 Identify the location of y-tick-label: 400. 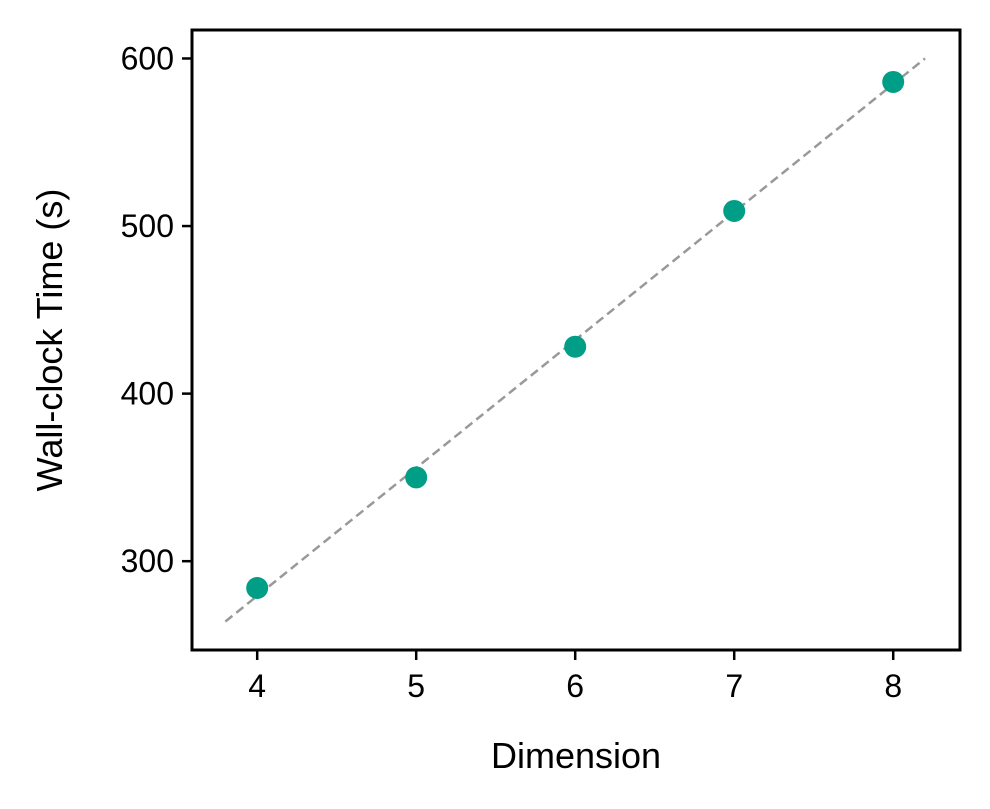
(147, 394).